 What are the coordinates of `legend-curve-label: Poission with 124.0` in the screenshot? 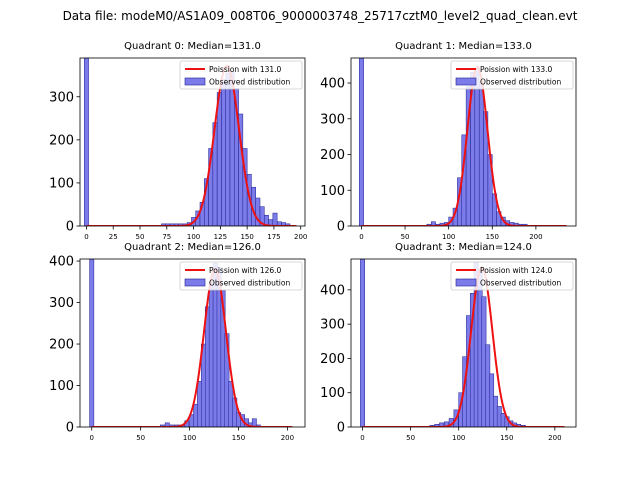 It's located at (516, 270).